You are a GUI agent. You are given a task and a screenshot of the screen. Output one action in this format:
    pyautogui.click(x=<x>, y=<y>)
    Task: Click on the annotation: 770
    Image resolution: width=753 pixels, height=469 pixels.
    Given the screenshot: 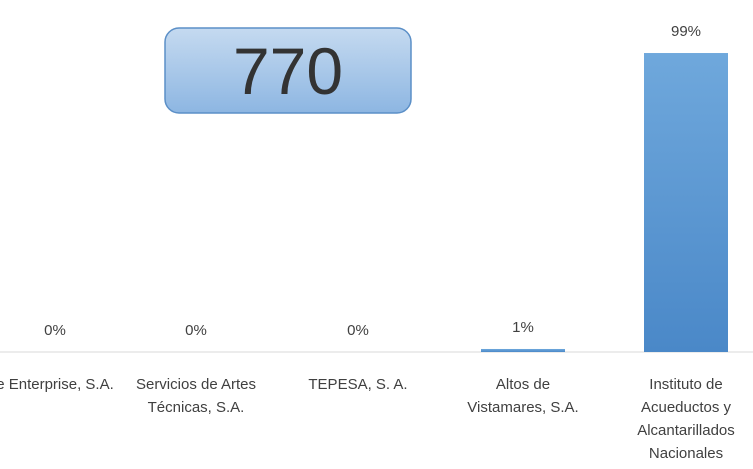 What is the action you would take?
    pyautogui.click(x=288, y=71)
    